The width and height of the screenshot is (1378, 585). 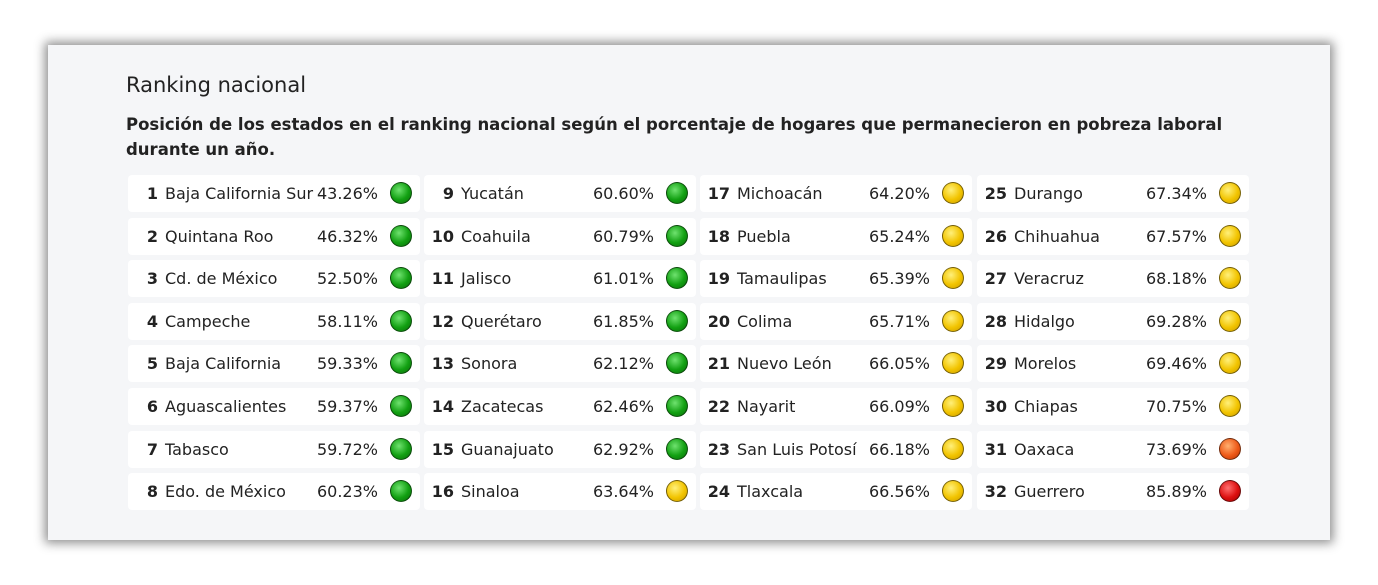 What do you see at coordinates (219, 236) in the screenshot?
I see `state-name: Quintana Roo` at bounding box center [219, 236].